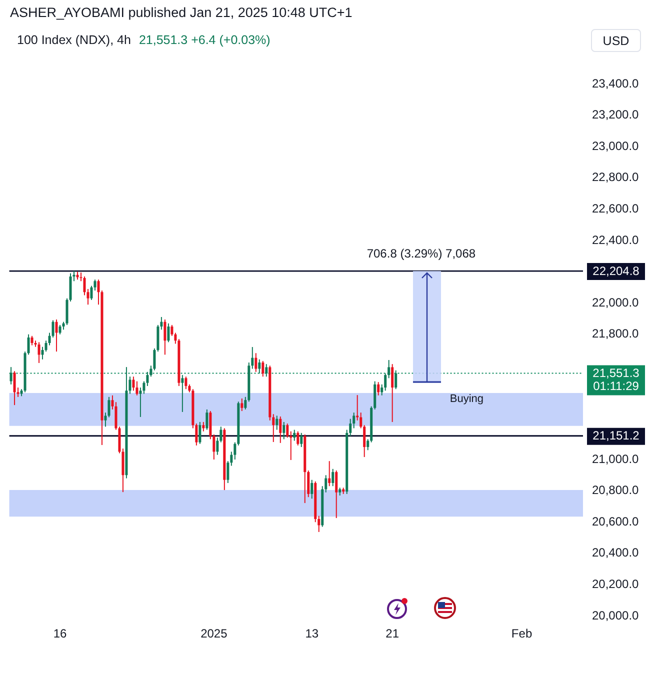  Describe the element at coordinates (616, 302) in the screenshot. I see `y-tick-label: 22,000.0` at that location.